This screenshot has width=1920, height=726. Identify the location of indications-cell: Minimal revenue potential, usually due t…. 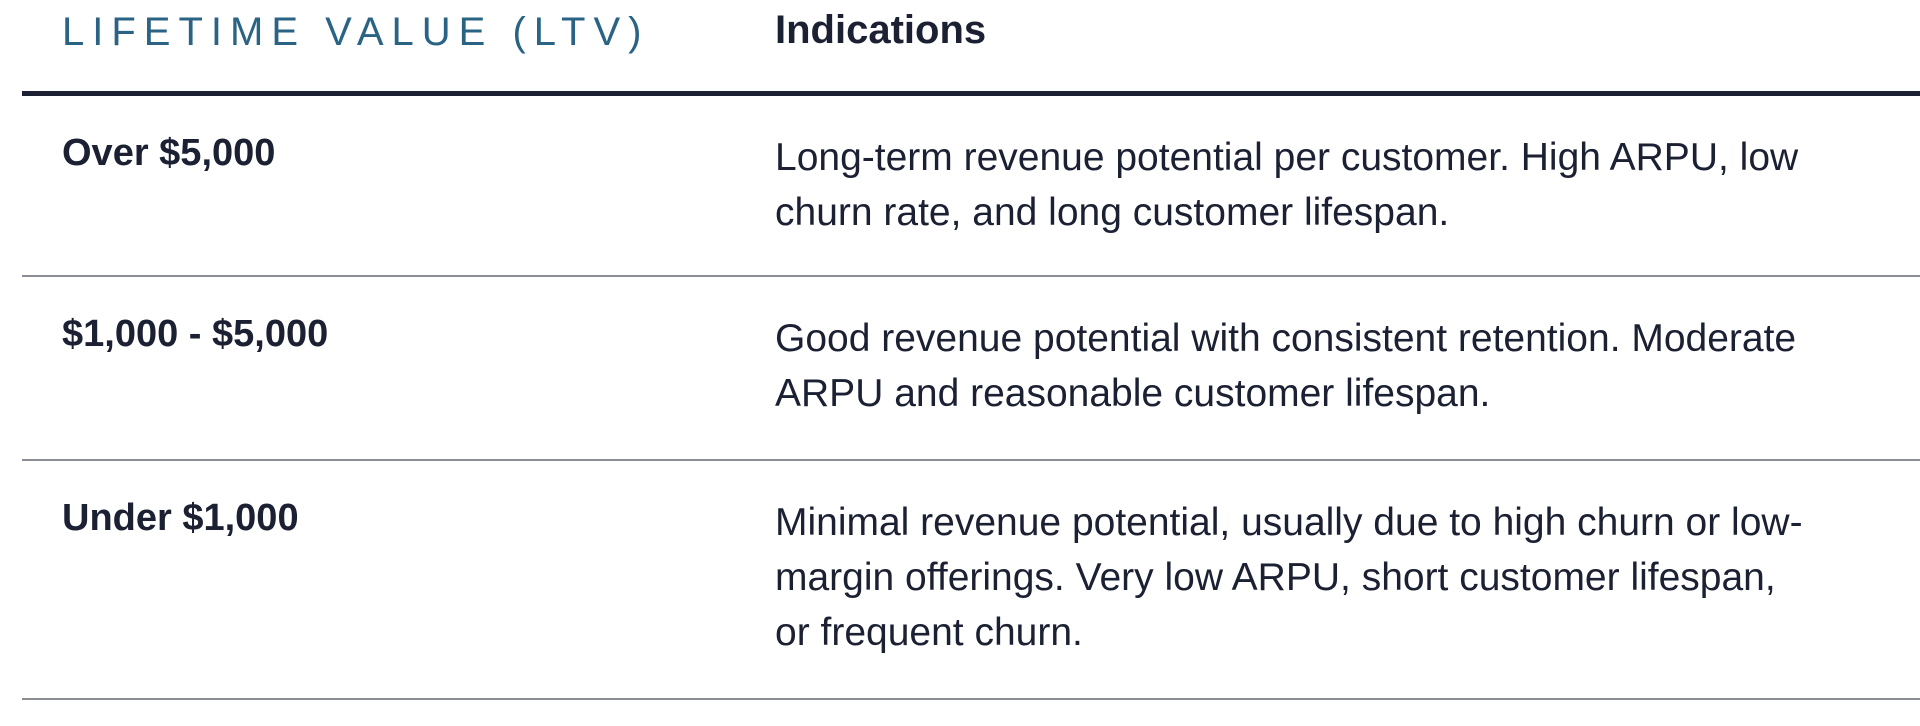
(1289, 577).